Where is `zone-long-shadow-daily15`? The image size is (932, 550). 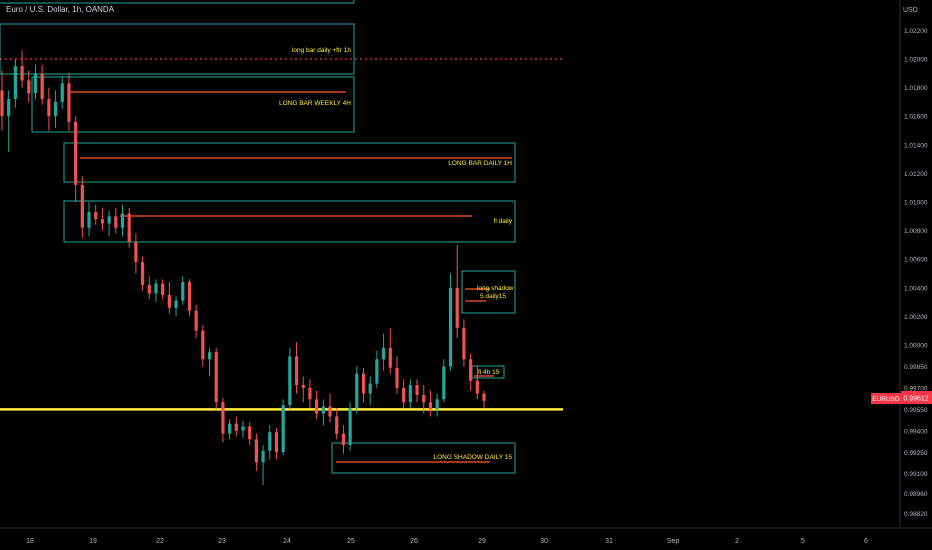 zone-long-shadow-daily15 is located at coordinates (488, 292).